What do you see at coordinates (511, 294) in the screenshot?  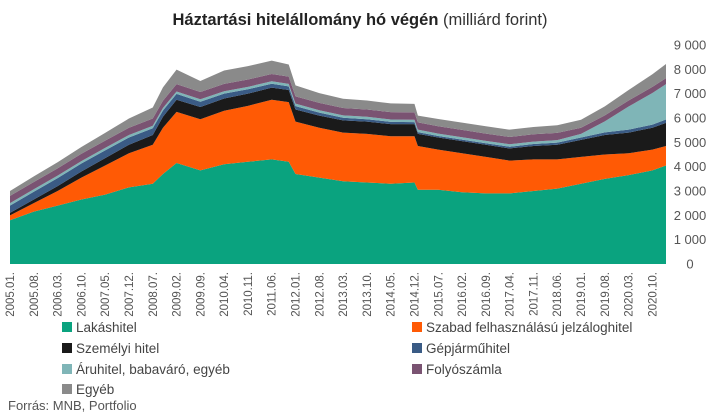 I see `x-tick-label: 2017.04.` at bounding box center [511, 294].